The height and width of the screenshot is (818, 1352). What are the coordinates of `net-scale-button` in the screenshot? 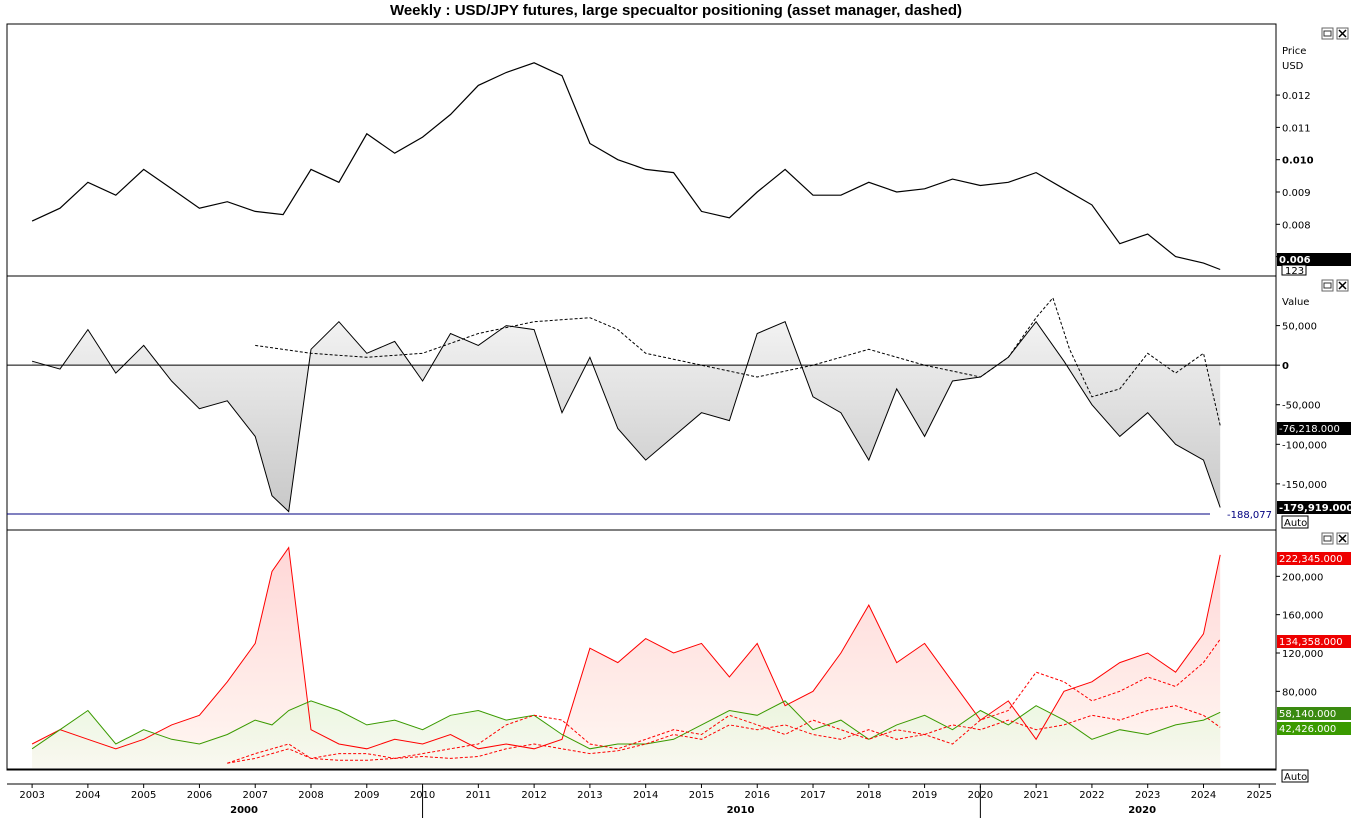 It's located at (1295, 522).